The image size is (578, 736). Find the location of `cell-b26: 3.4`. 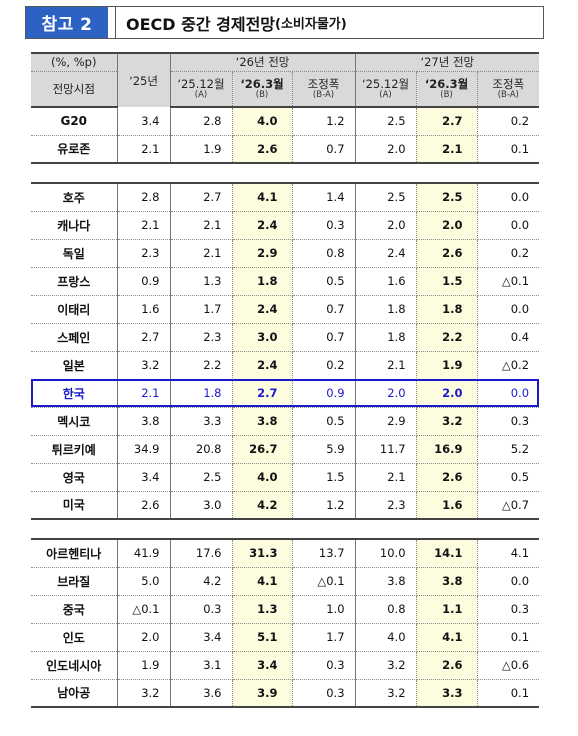

cell-b26: 3.4 is located at coordinates (262, 665).